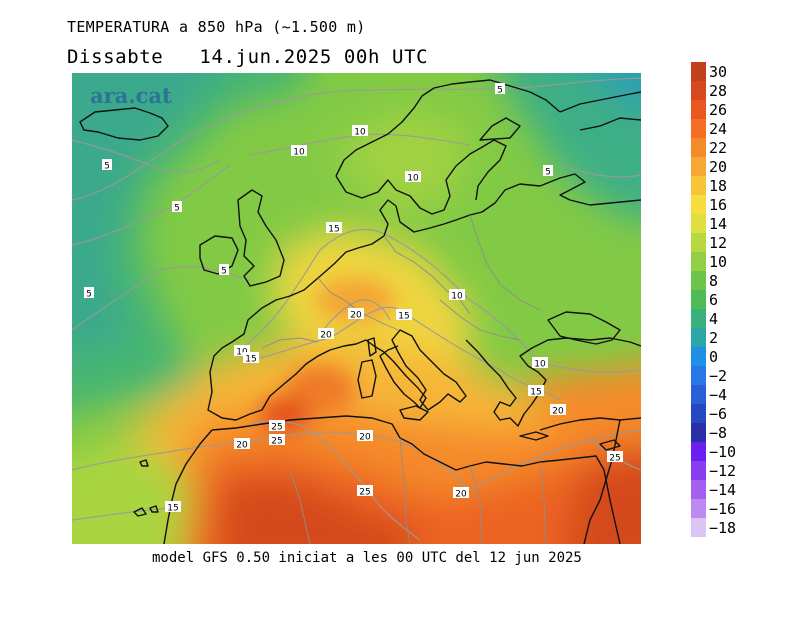  Describe the element at coordinates (723, 528) in the screenshot. I see `colorbar-label: −18` at that location.